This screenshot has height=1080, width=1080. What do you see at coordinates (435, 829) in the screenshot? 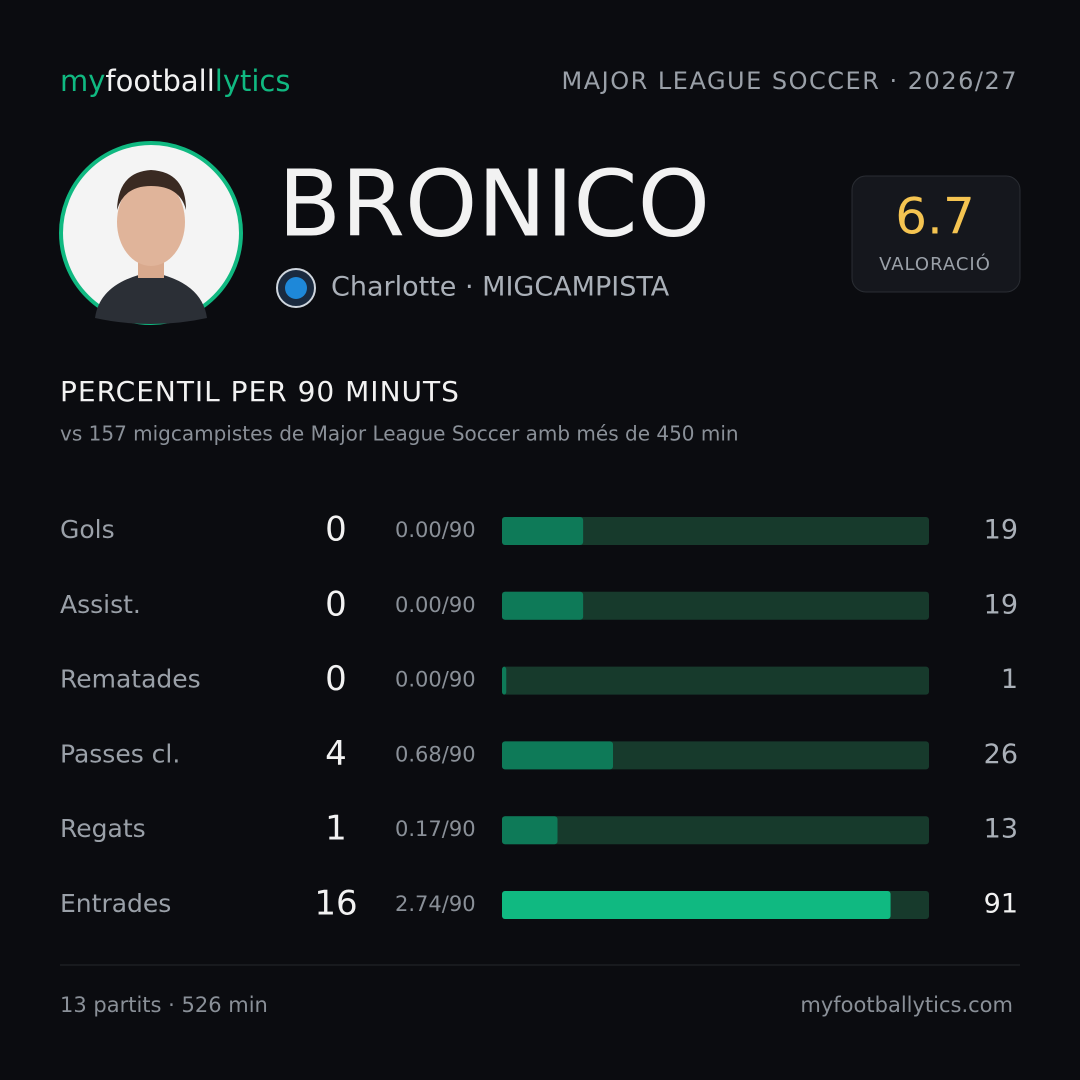
I see `stat-per90: 0.17/90` at bounding box center [435, 829].